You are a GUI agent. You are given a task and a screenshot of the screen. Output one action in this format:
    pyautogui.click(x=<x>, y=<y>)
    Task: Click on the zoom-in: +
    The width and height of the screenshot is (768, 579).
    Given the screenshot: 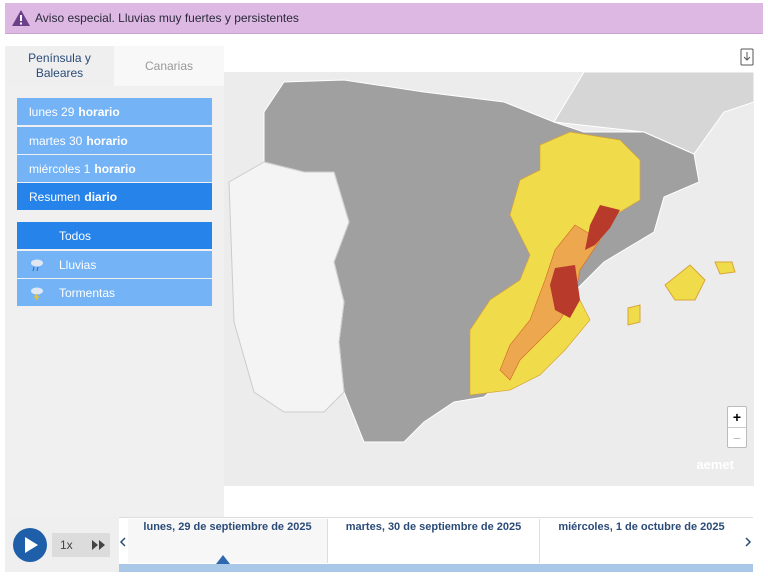 What is the action you would take?
    pyautogui.click(x=737, y=417)
    